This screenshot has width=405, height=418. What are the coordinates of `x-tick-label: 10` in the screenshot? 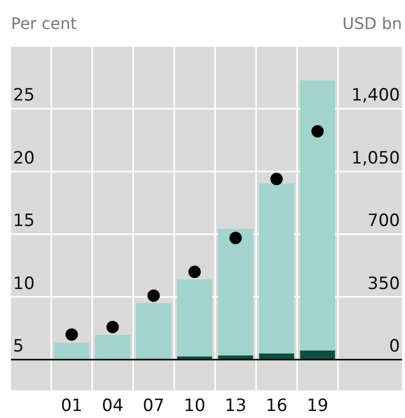 It's located at (195, 406).